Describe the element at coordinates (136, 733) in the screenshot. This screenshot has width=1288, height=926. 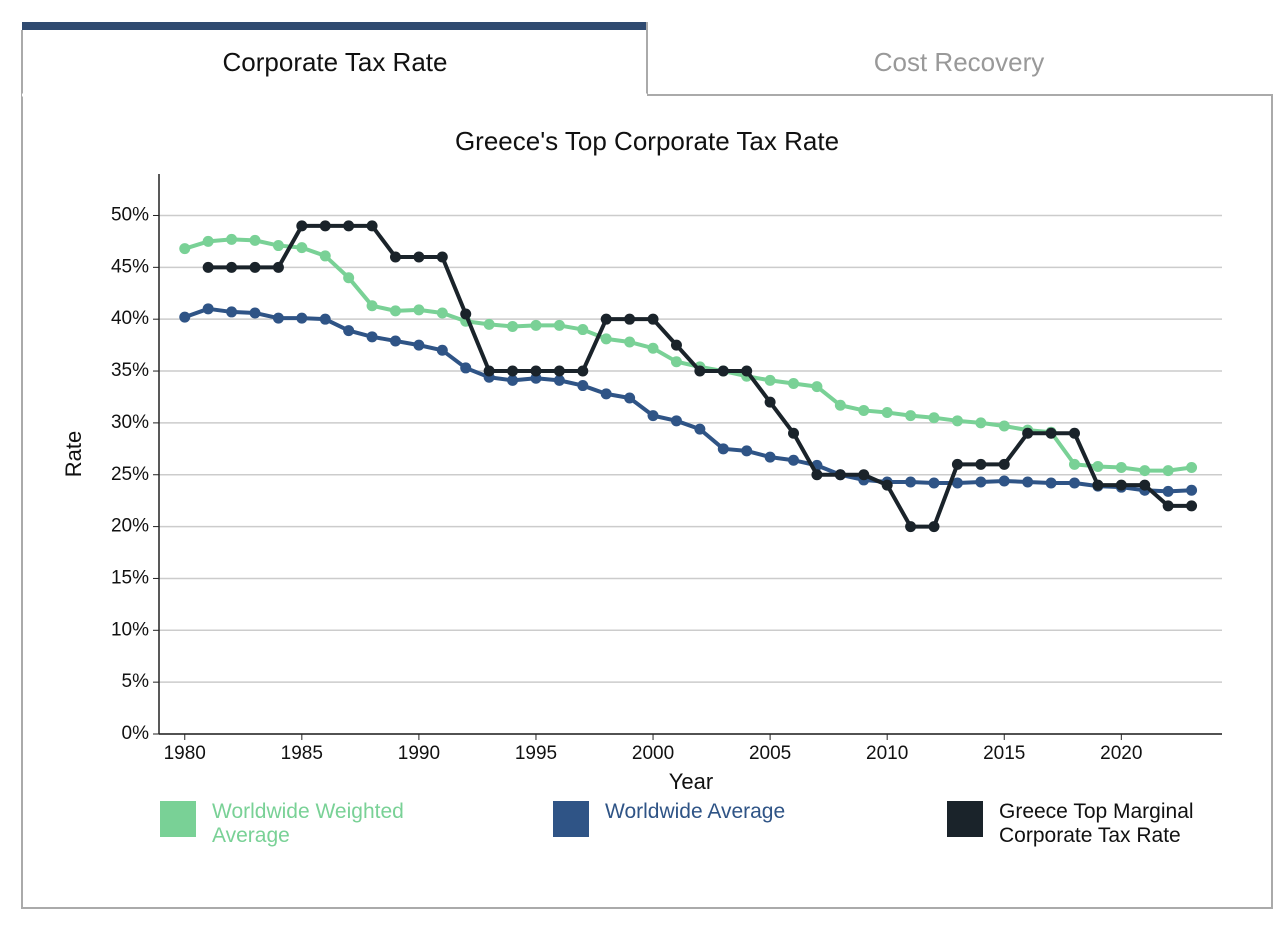
I see `y-tick-label: 0%` at that location.